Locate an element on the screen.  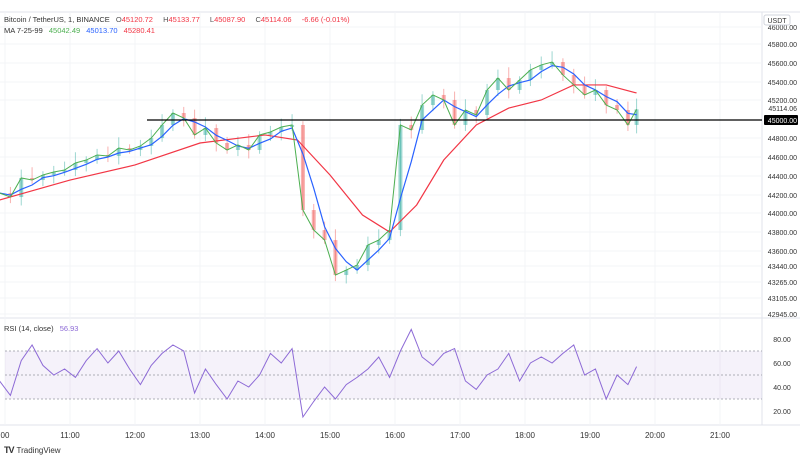
x-tick-label: 20:00 is located at coordinates (655, 435).